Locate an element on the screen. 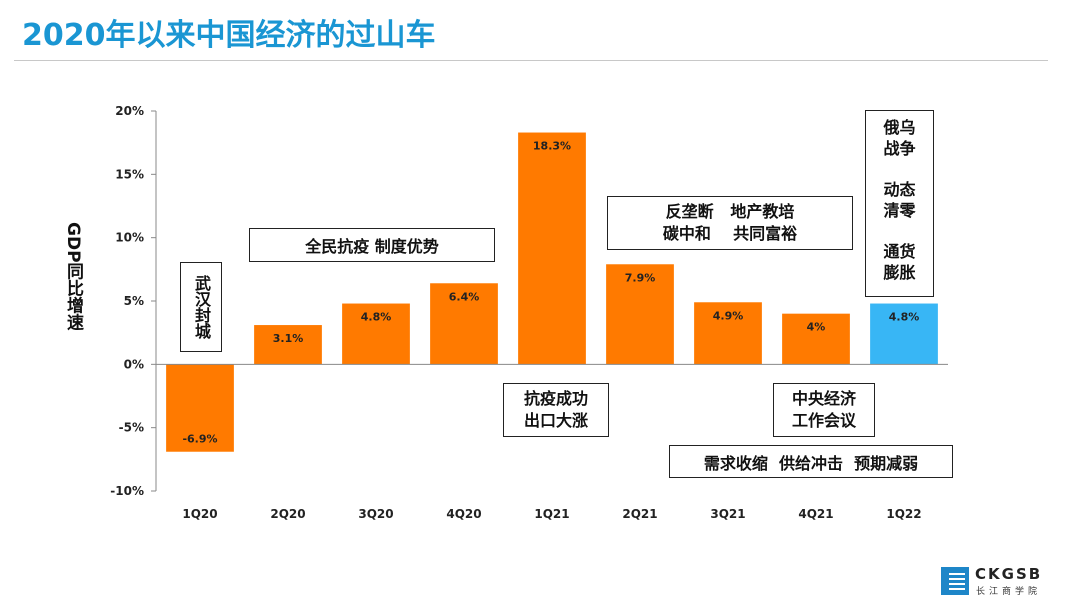 This screenshot has width=1080, height=605. y-tick-label: -10% is located at coordinates (127, 491).